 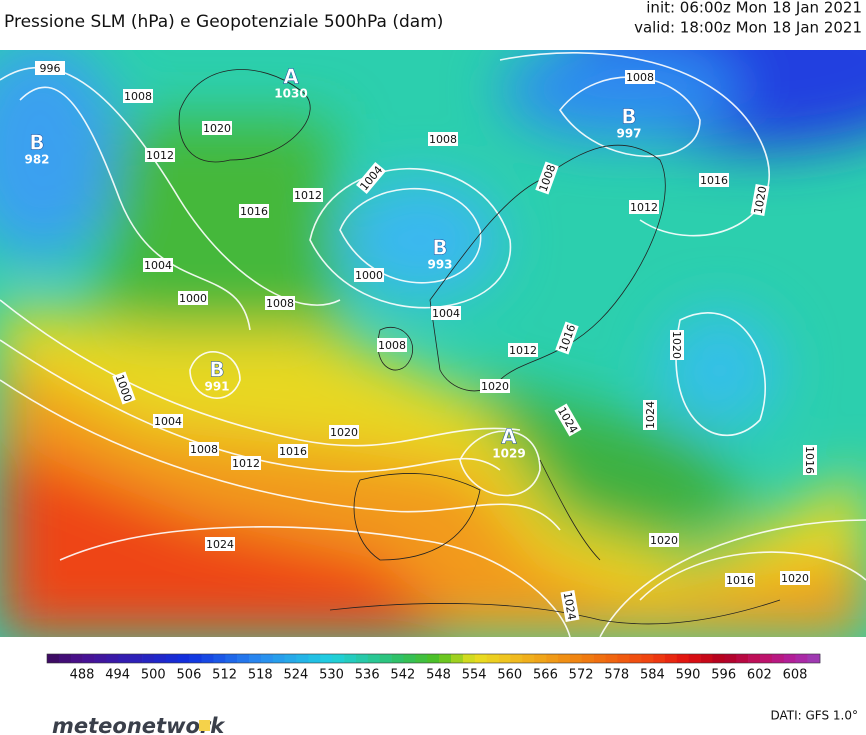 I want to click on colorbar-tick-label: 512, so click(x=224, y=675).